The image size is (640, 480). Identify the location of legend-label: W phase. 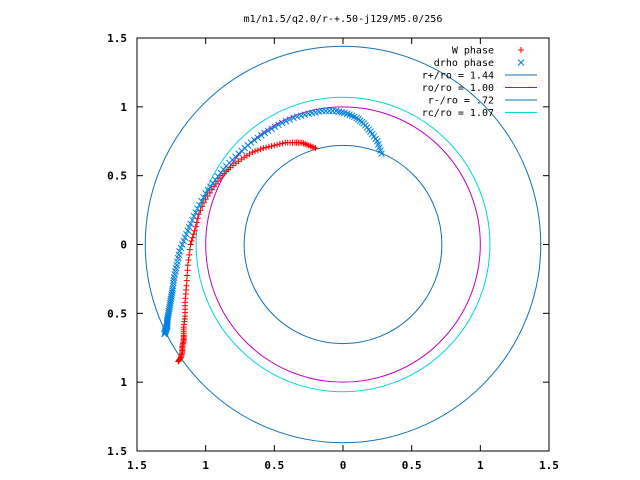
(473, 51).